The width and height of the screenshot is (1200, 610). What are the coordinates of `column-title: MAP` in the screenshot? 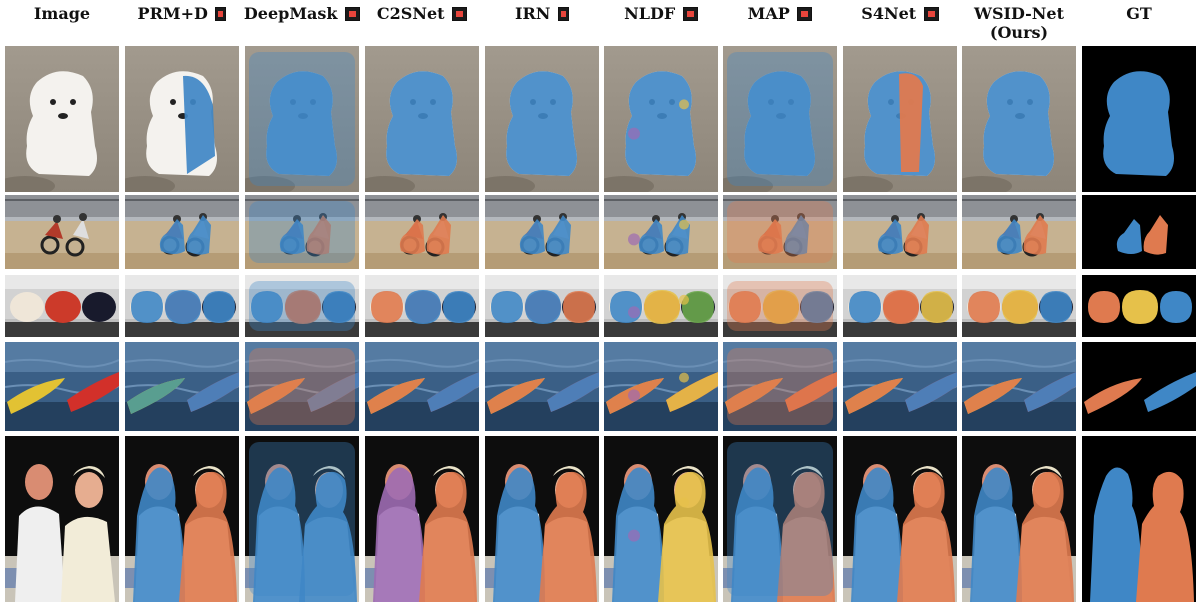 It's located at (780, 13).